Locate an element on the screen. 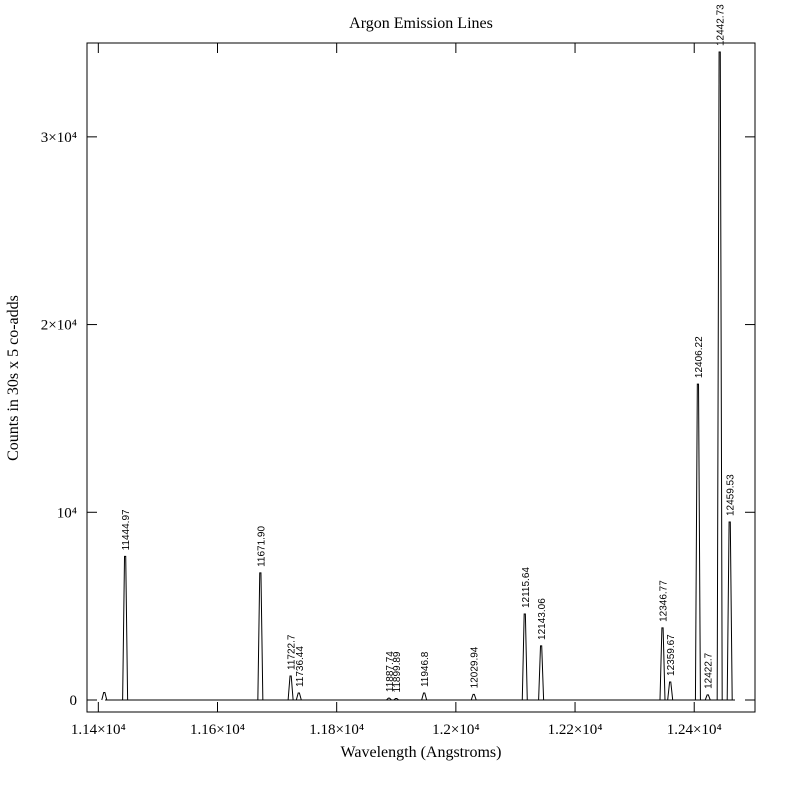 This screenshot has height=797, width=797. x-tick-label: 1.2×10⁴ is located at coordinates (455, 730).